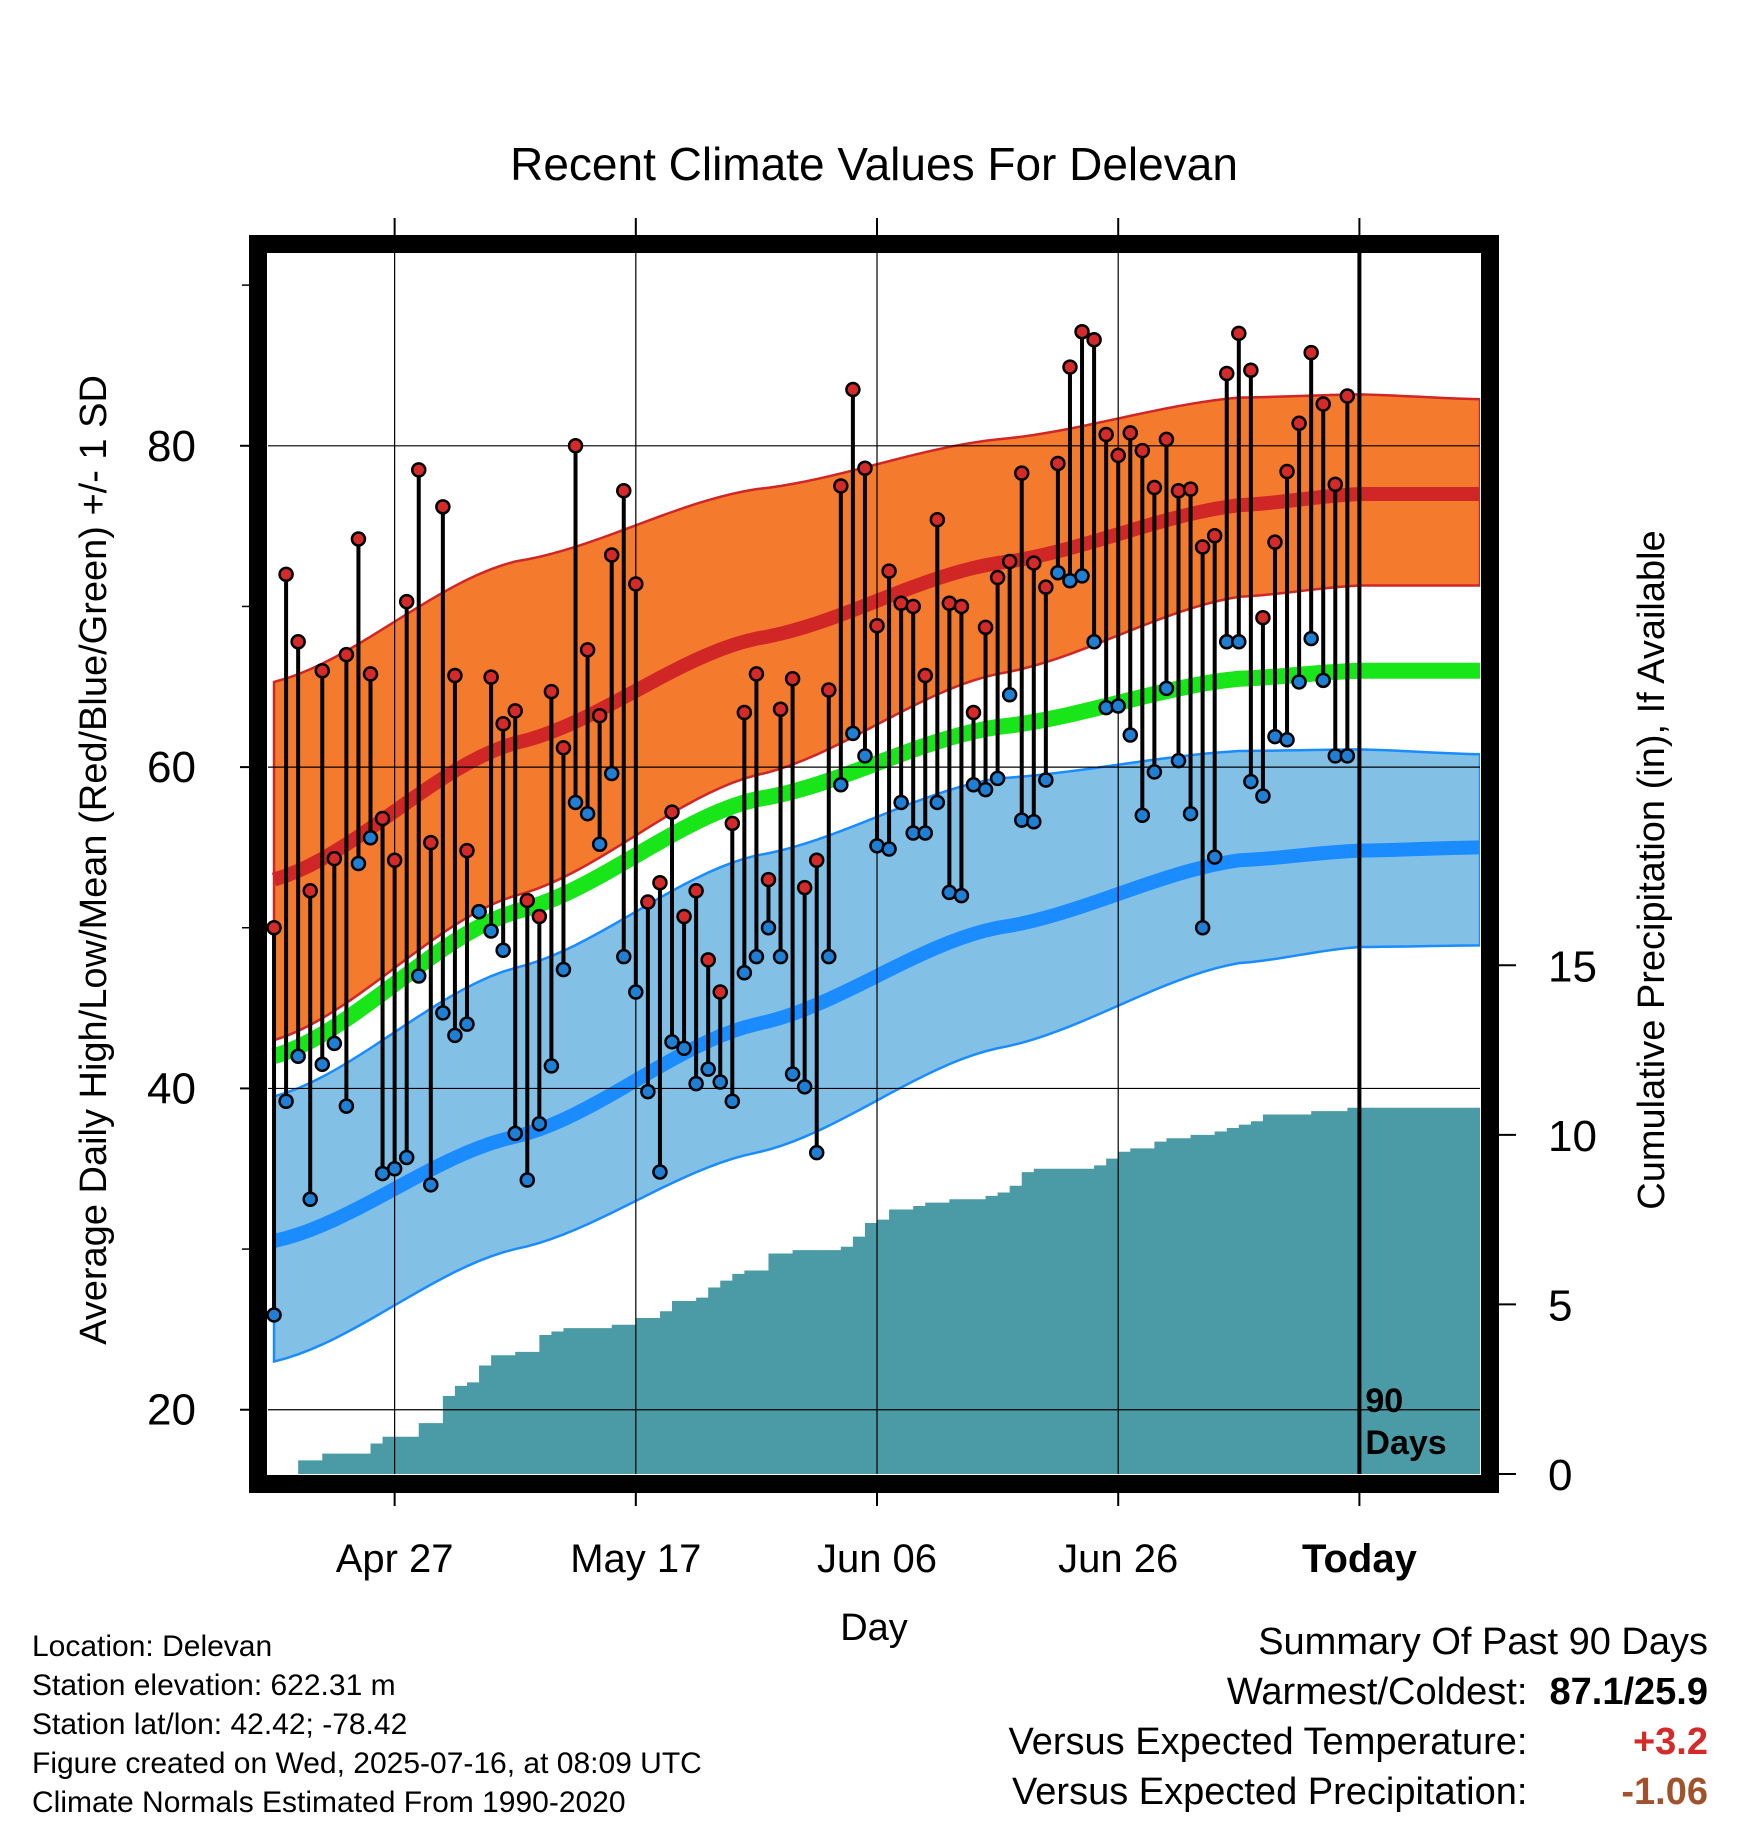 This screenshot has height=1828, width=1748. I want to click on x-tick-label: Jun 26, so click(1118, 1559).